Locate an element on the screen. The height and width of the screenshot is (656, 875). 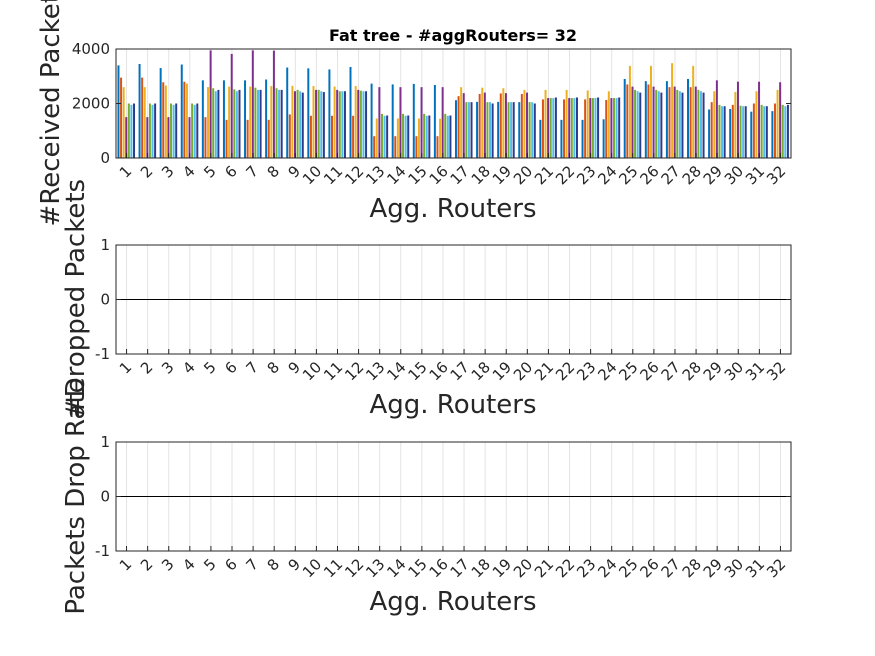
x-axis-label-2: Agg. Routers is located at coordinates (452, 405).